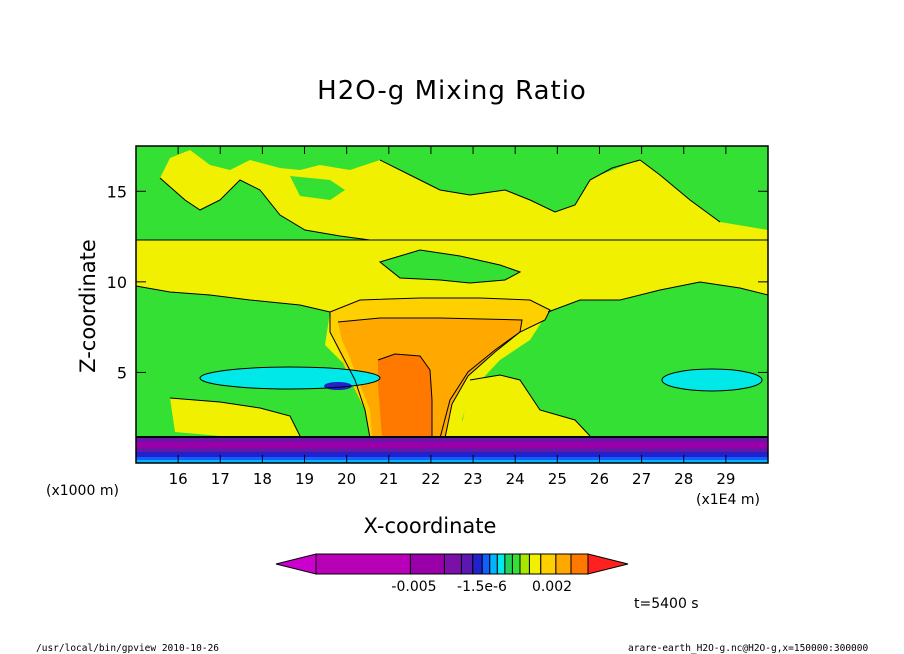 The image size is (904, 654). I want to click on contour-upper-green-b, so click(317, 188).